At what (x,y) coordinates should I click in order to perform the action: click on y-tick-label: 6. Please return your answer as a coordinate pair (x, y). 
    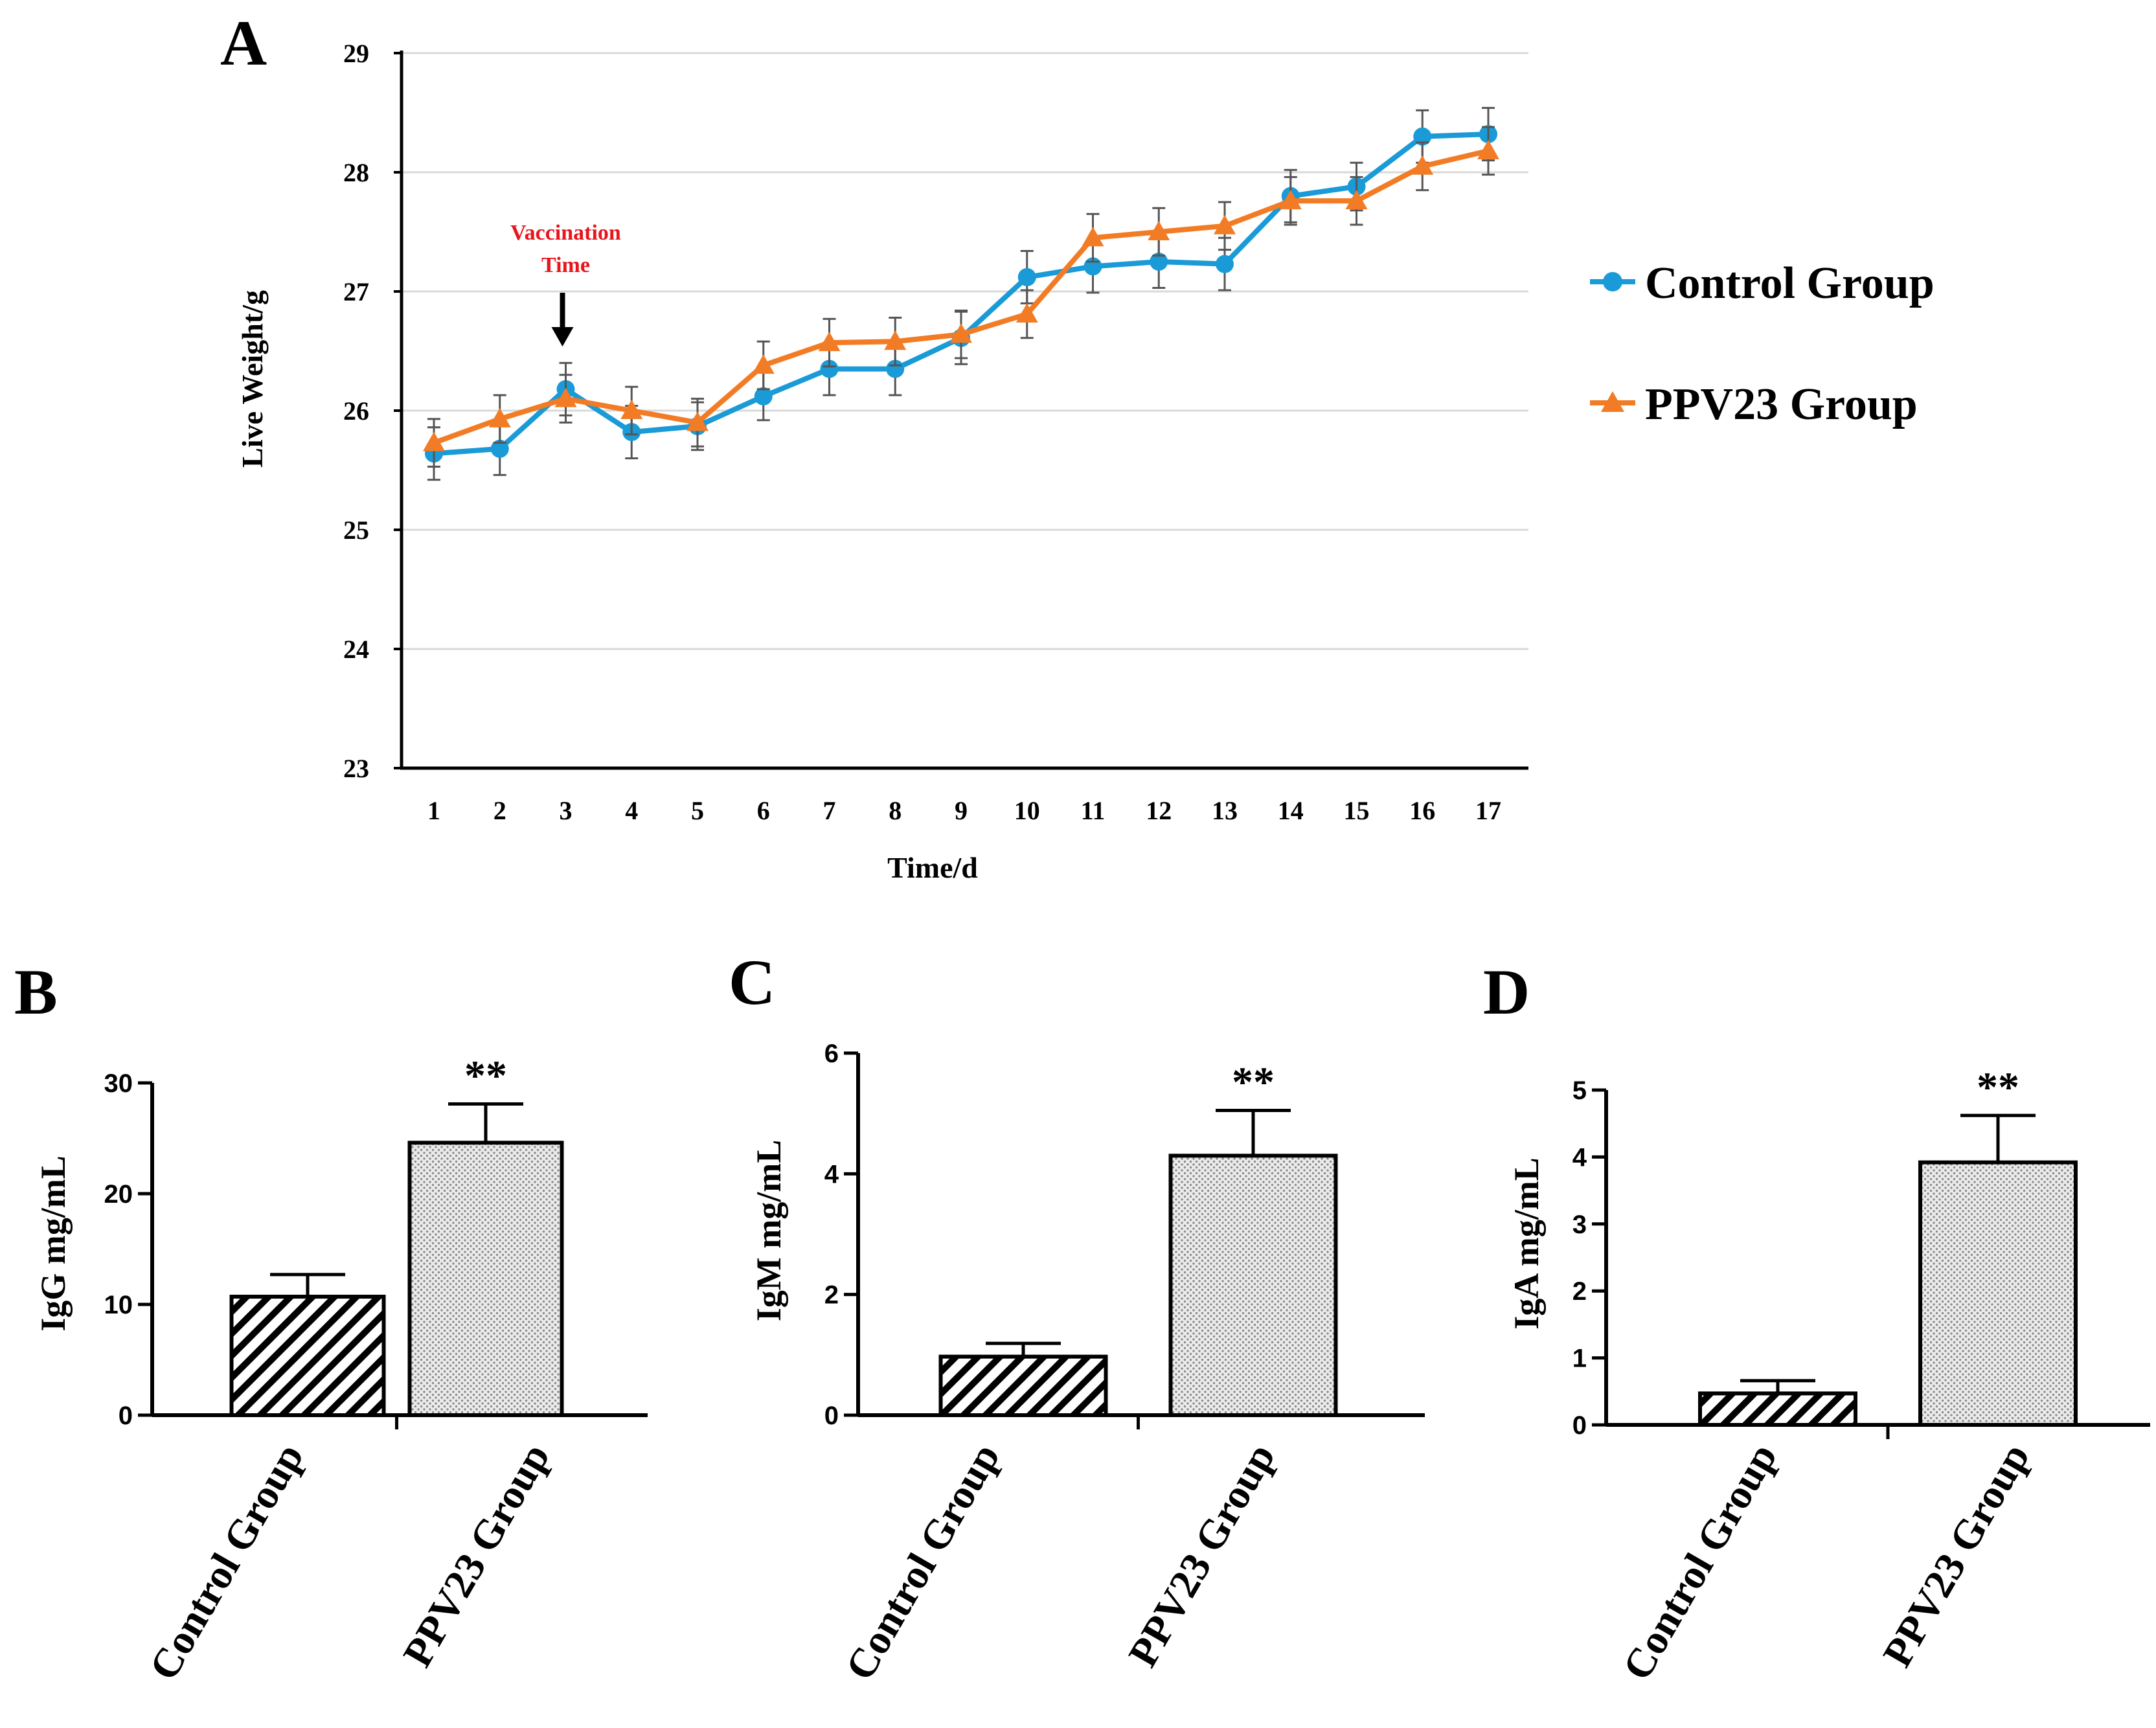
    Looking at the image, I should click on (831, 1054).